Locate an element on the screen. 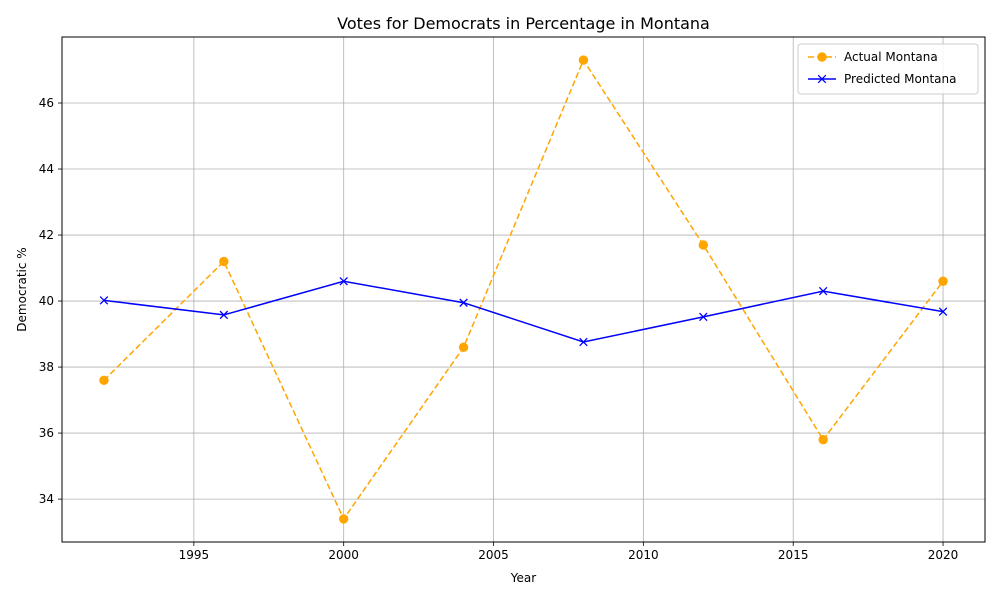  y-tick-label: 44 is located at coordinates (46, 169).